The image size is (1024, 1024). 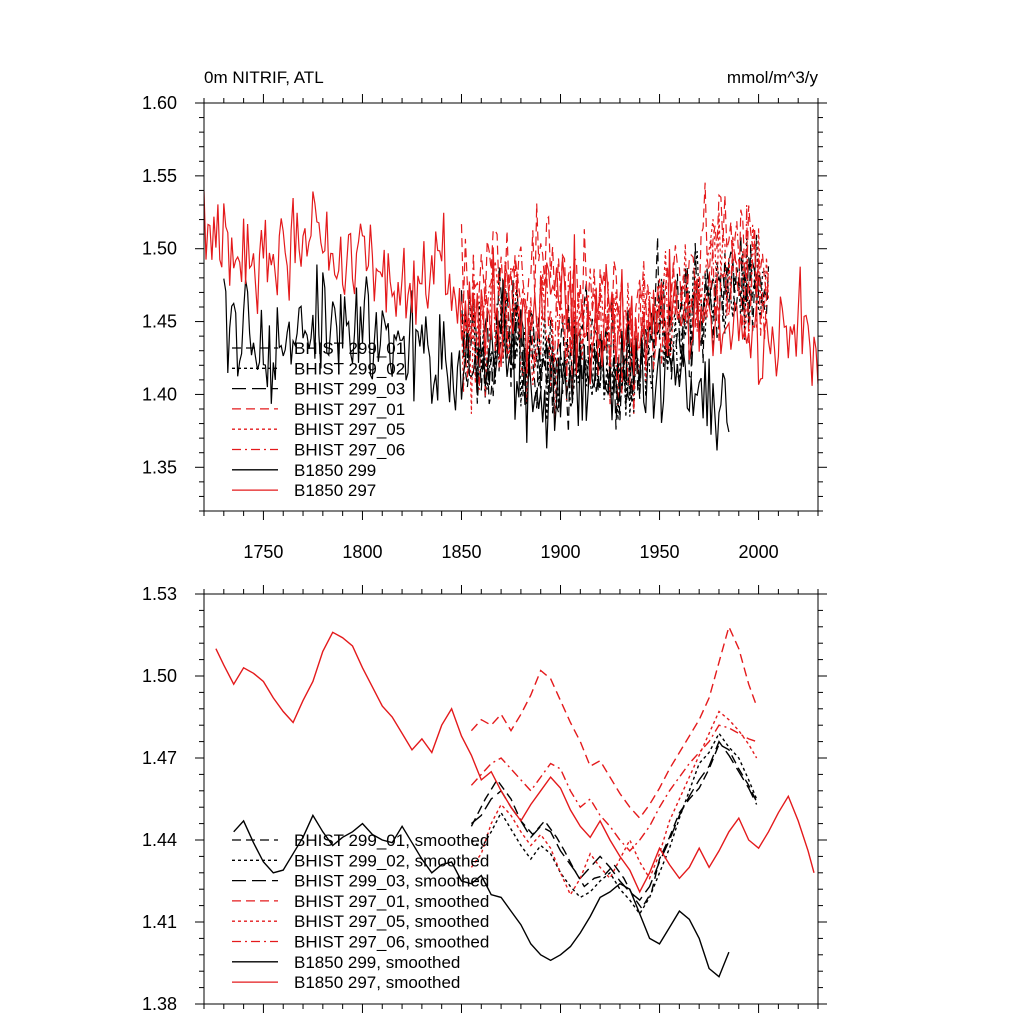 I want to click on units-label: mmol/m^3/y, so click(x=773, y=77).